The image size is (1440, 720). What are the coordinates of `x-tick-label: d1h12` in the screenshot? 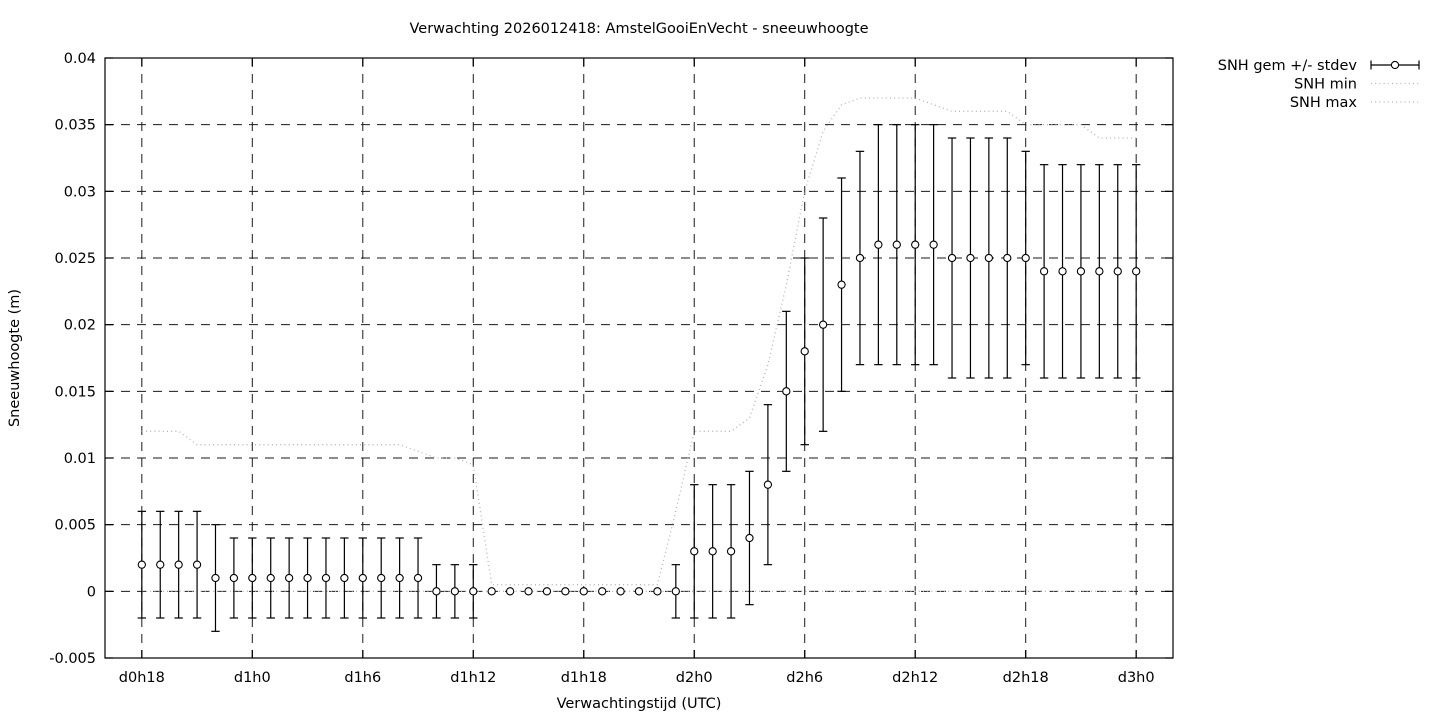 It's located at (473, 678).